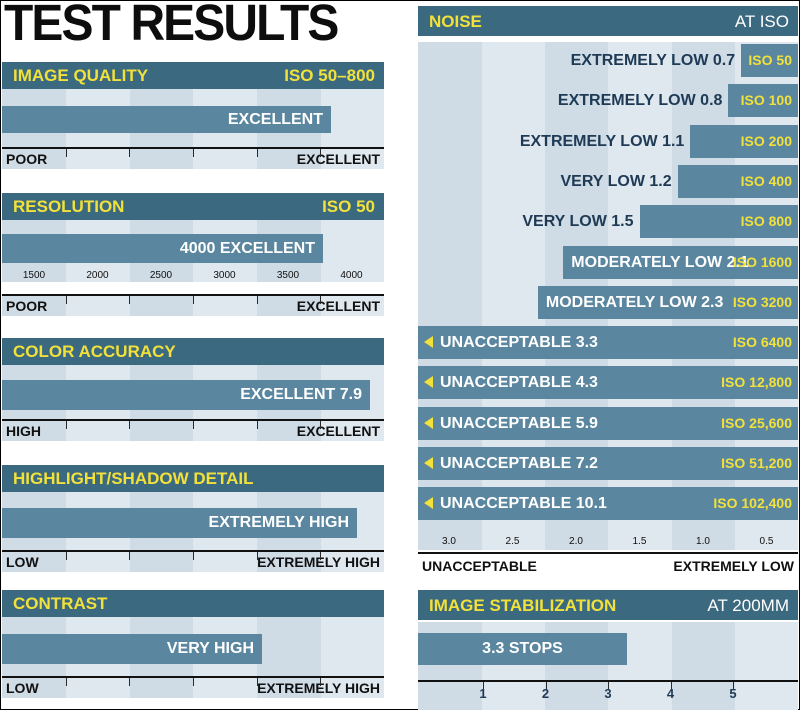 This screenshot has height=710, width=800. I want to click on contrast-scale: LOW EXTREMELY HIGH, so click(193, 688).